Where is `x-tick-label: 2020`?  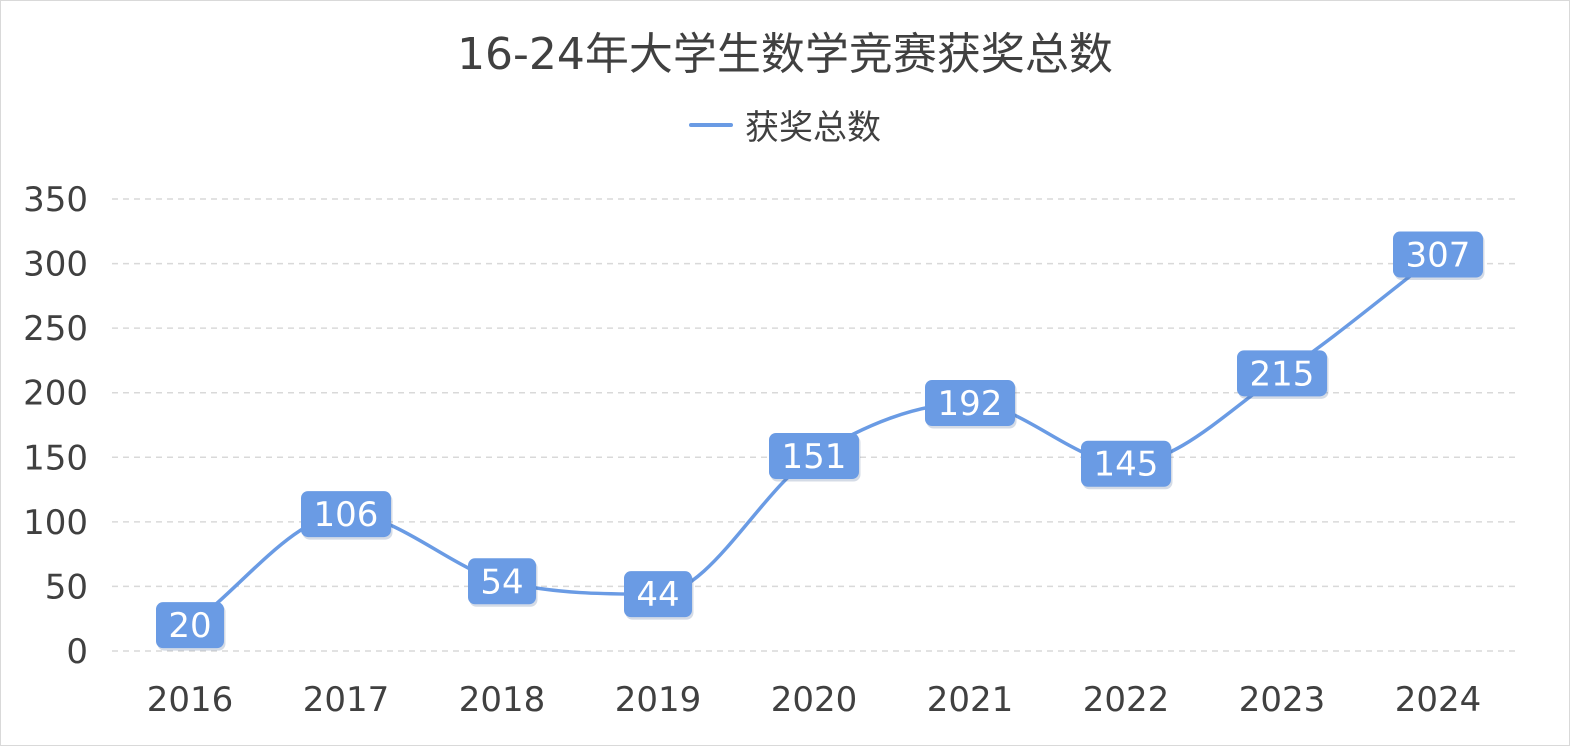 x-tick-label: 2020 is located at coordinates (814, 700).